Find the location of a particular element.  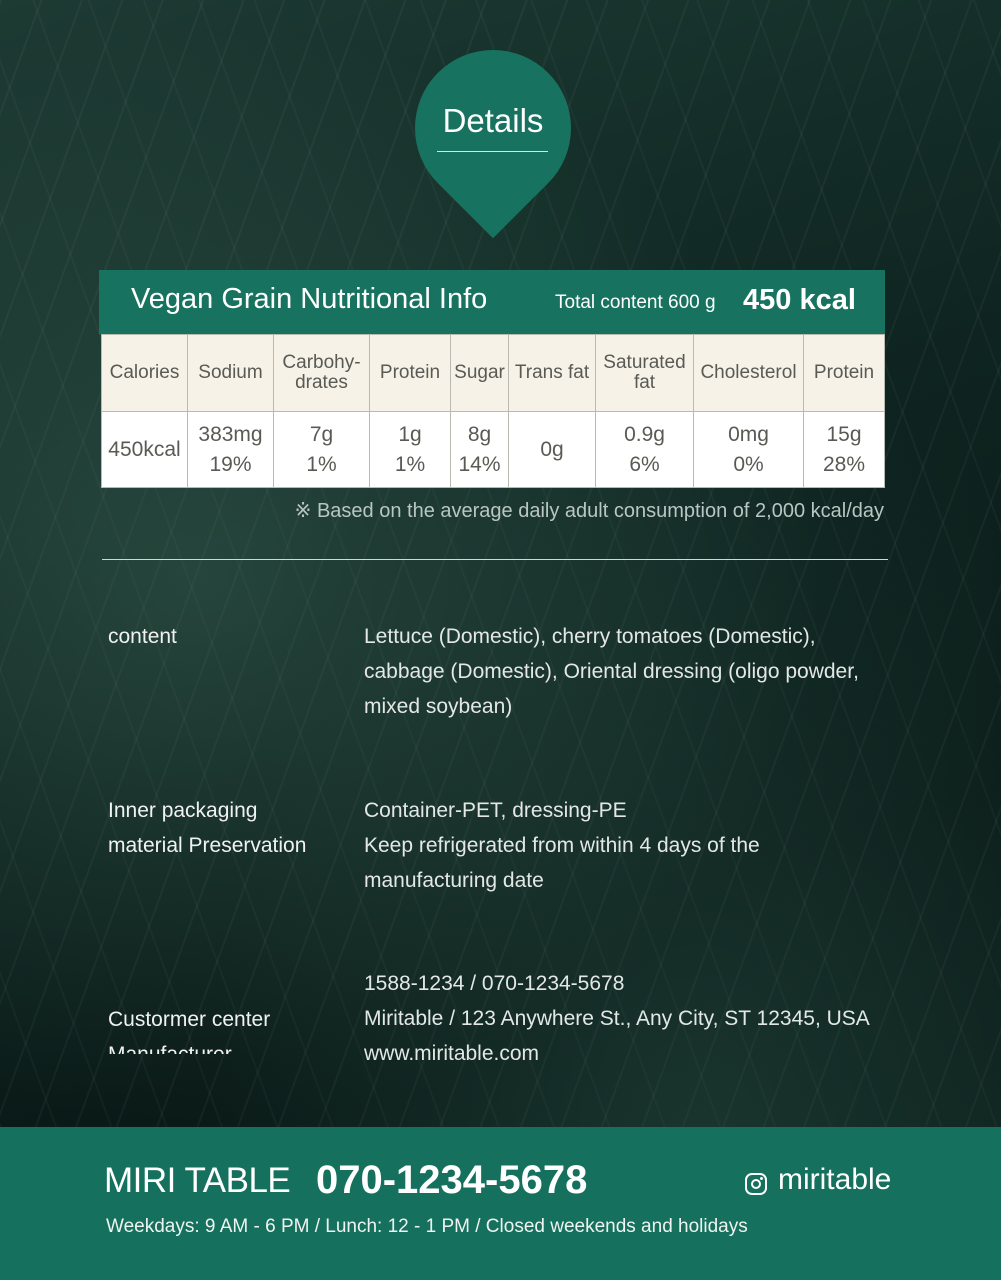

value-protein: 1g 1% is located at coordinates (410, 449).